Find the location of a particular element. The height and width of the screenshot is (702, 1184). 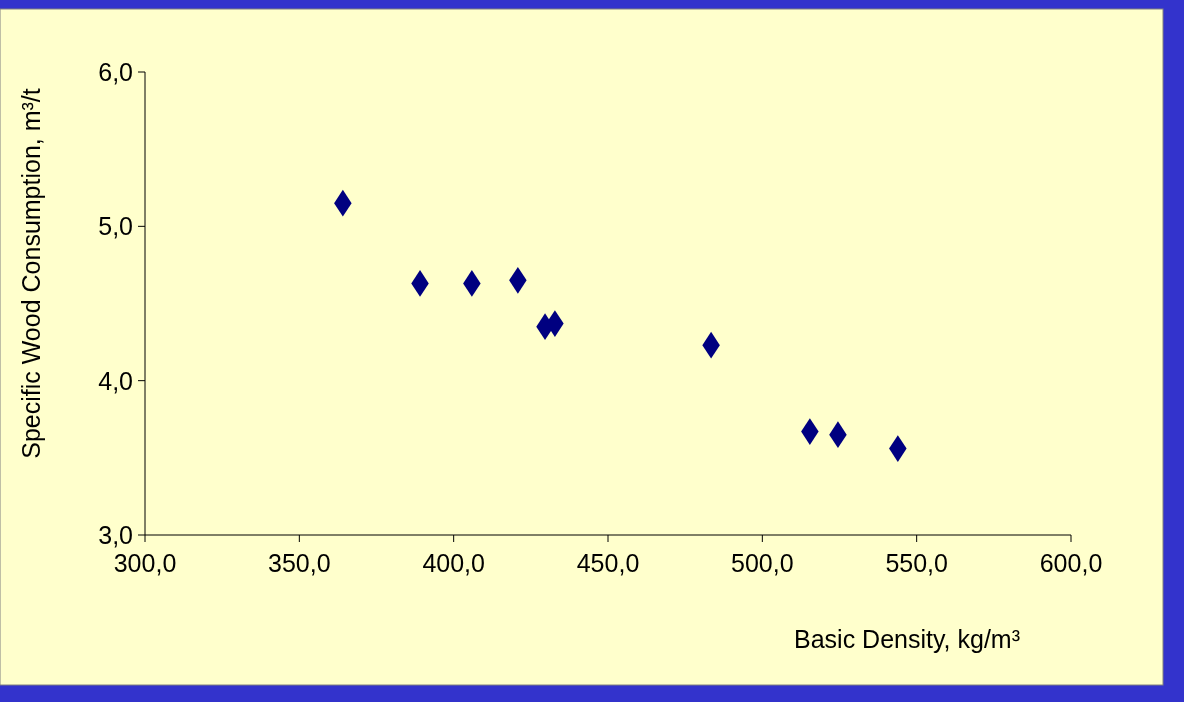

x-tick-label: 500,0 is located at coordinates (762, 563).